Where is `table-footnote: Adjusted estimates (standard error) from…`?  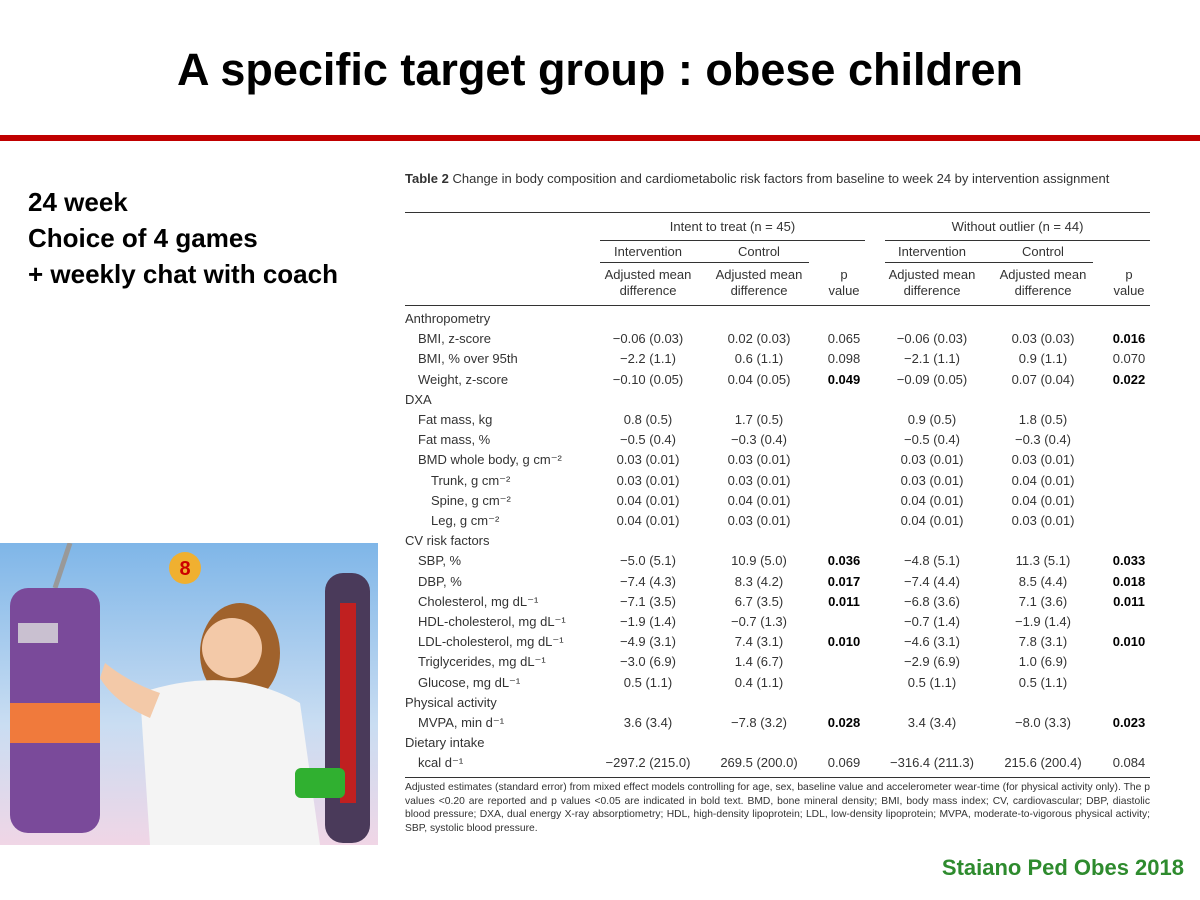
table-footnote: Adjusted estimates (standard error) from… is located at coordinates (777, 808).